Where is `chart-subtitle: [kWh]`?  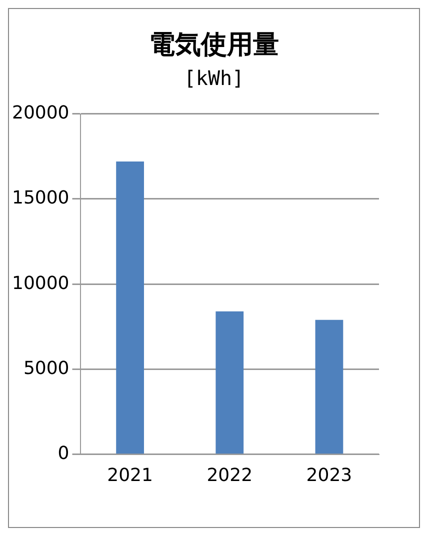 chart-subtitle: [kWh] is located at coordinates (214, 78).